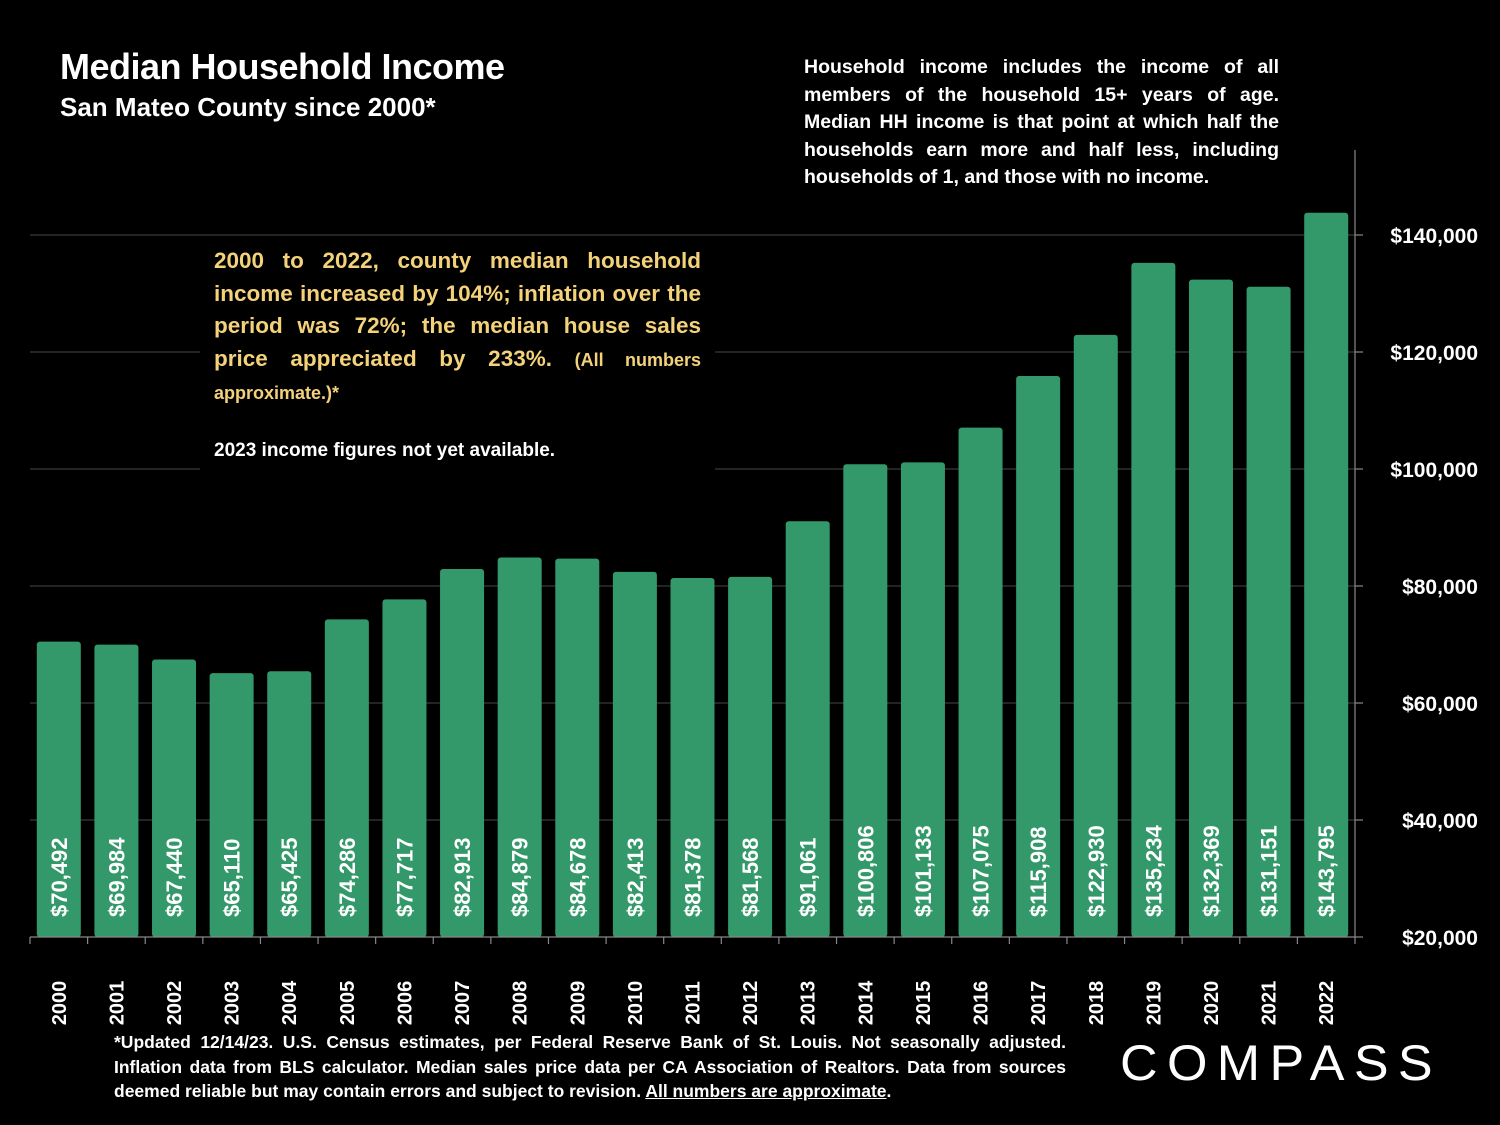  What do you see at coordinates (750, 877) in the screenshot?
I see `bar-value-label: $81,568` at bounding box center [750, 877].